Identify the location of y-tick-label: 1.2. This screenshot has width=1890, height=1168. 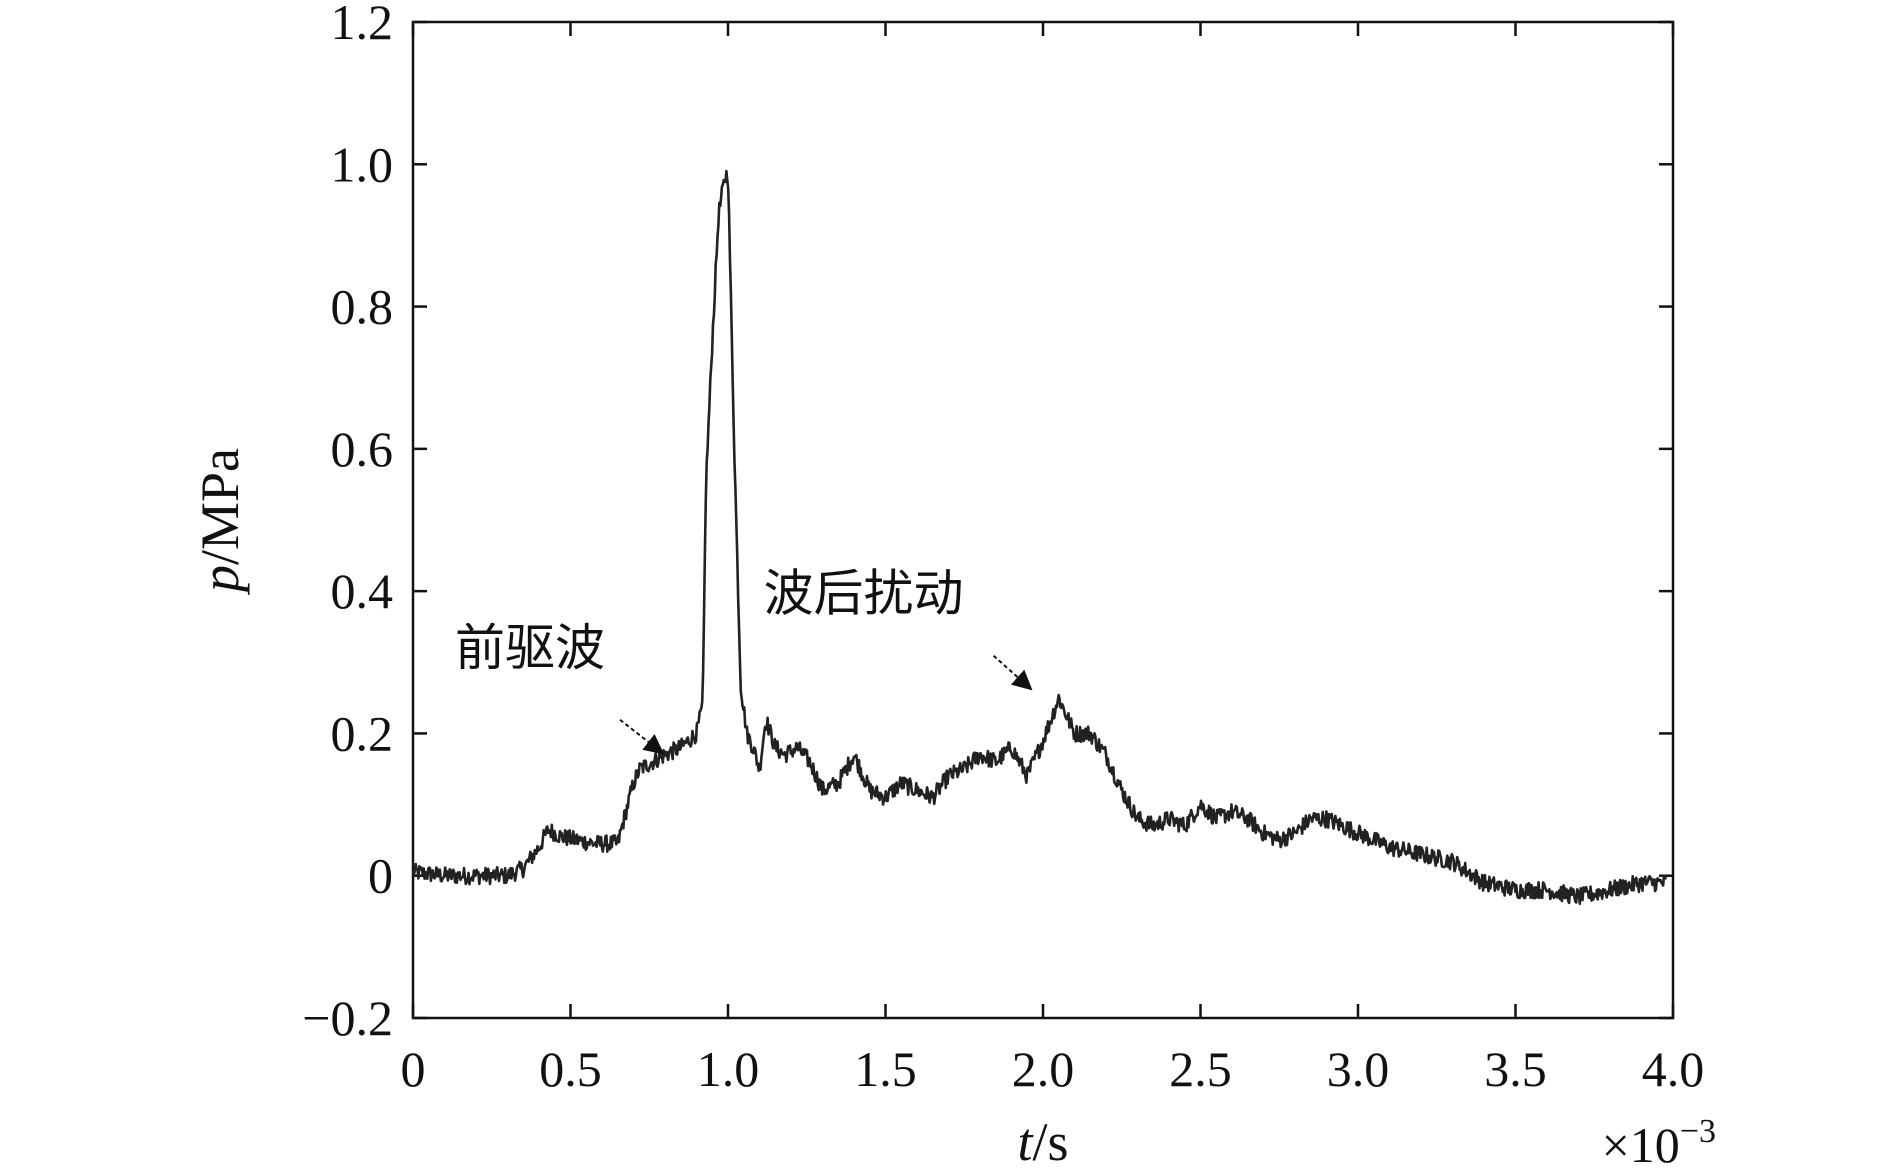
(362, 25).